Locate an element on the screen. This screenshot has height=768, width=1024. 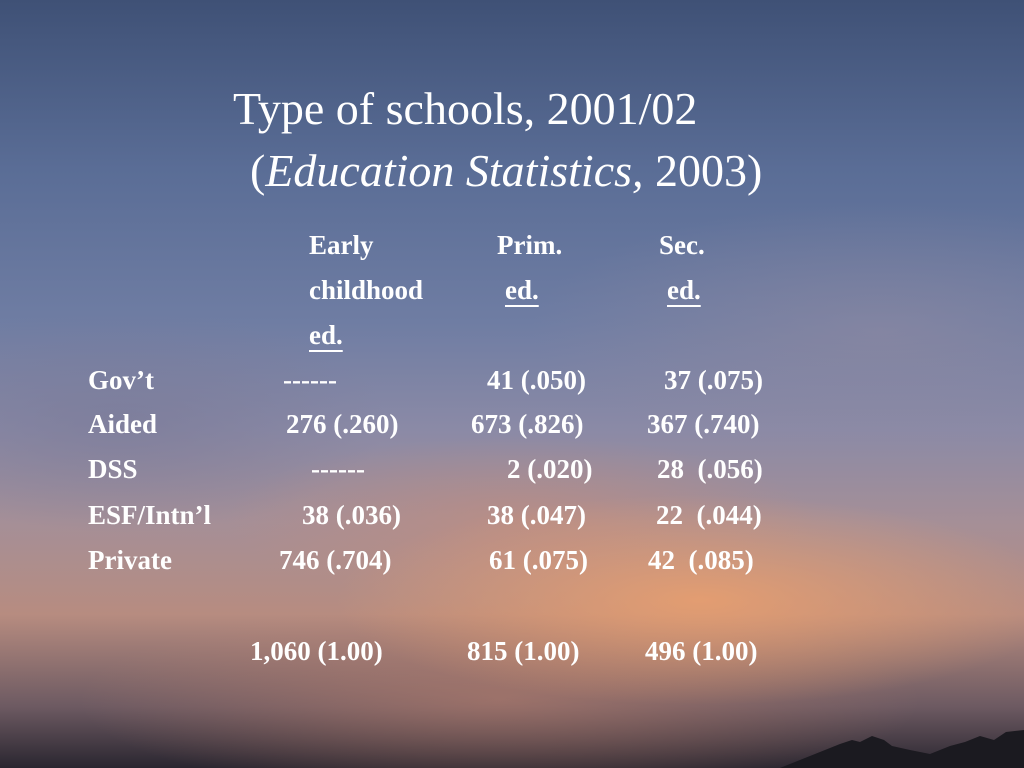
cell-prim: 2 (.020) is located at coordinates (550, 469).